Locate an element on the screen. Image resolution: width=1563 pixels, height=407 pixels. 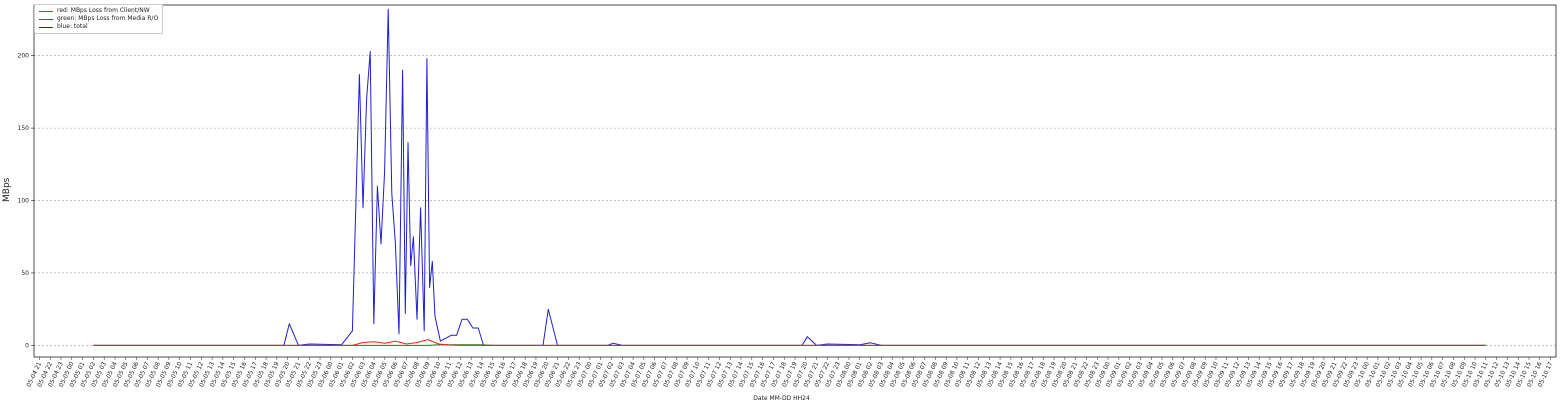
y-axis-ticks: 0 50 100 150 200 is located at coordinates (26, 201).